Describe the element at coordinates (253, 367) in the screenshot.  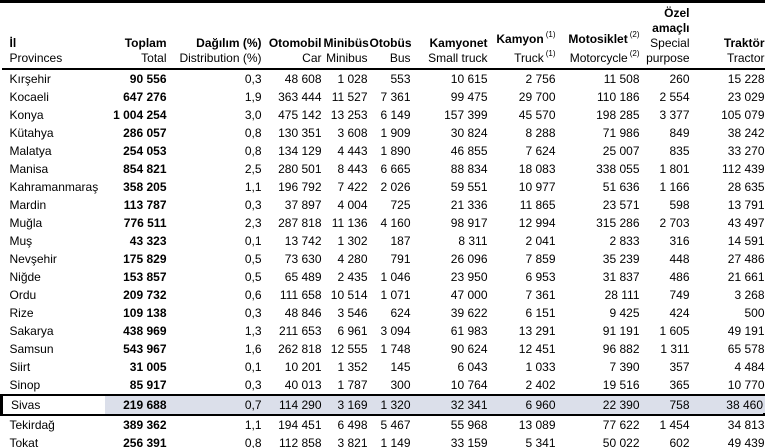
I see `value-cell: 0,1` at that location.